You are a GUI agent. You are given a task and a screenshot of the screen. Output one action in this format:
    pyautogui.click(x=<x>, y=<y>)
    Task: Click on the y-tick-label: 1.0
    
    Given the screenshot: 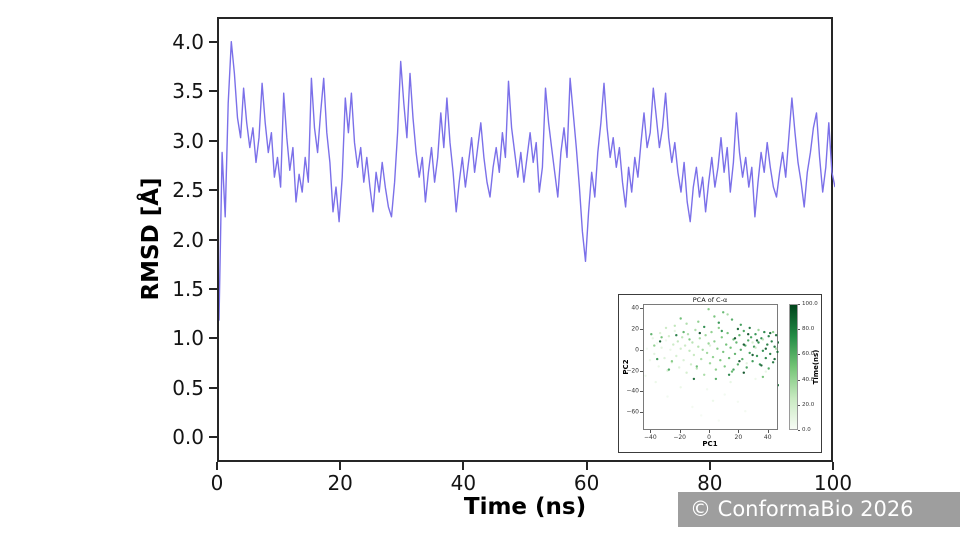 What is the action you would take?
    pyautogui.click(x=188, y=338)
    